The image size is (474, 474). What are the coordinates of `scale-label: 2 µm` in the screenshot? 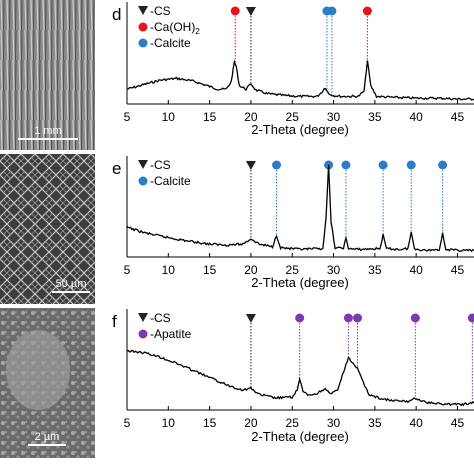 It's located at (47, 437).